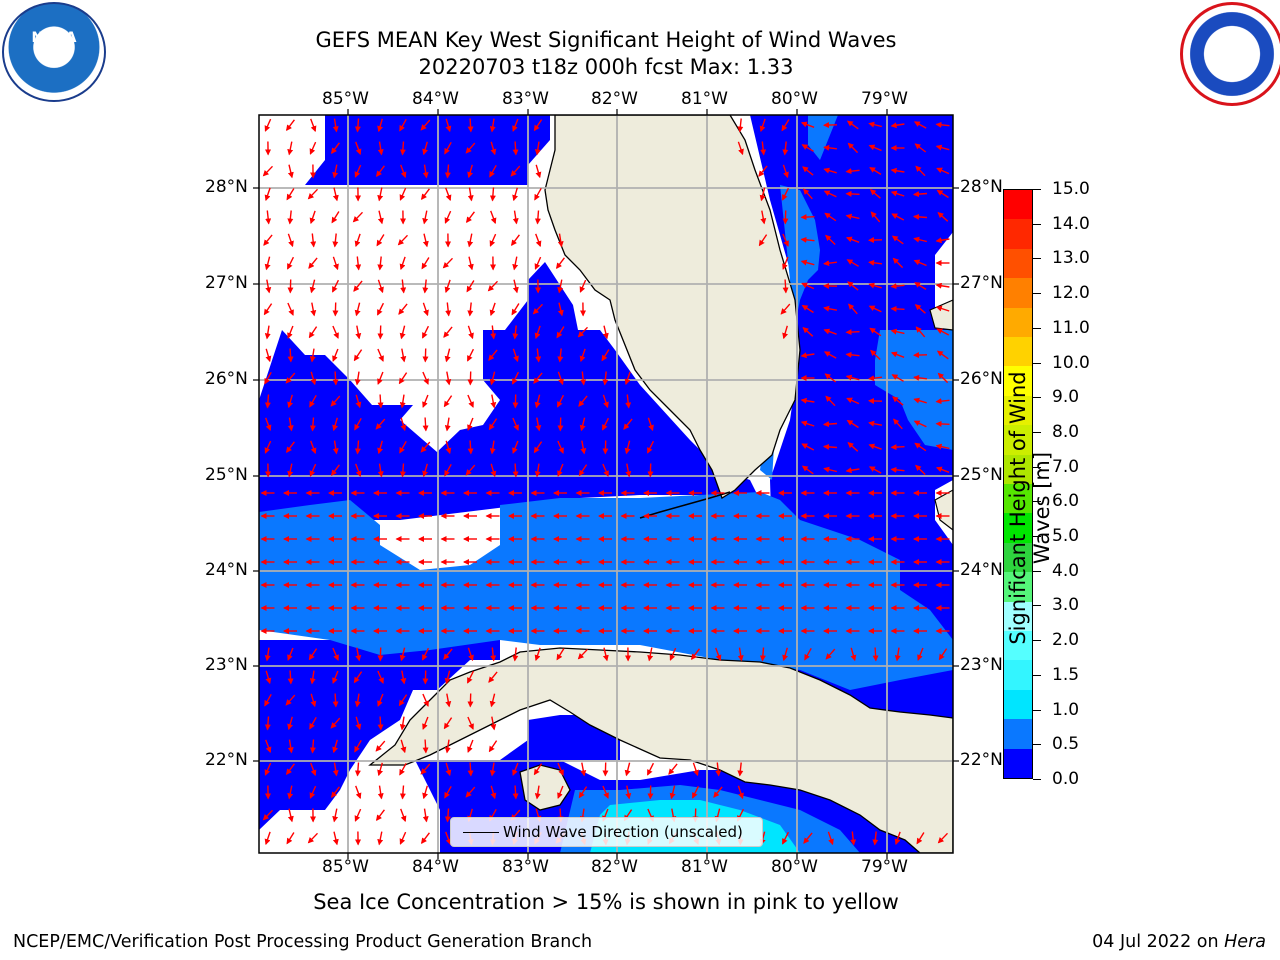 This screenshot has width=1280, height=960. What do you see at coordinates (1066, 779) in the screenshot?
I see `colorbar-tick-label: 0.0` at bounding box center [1066, 779].